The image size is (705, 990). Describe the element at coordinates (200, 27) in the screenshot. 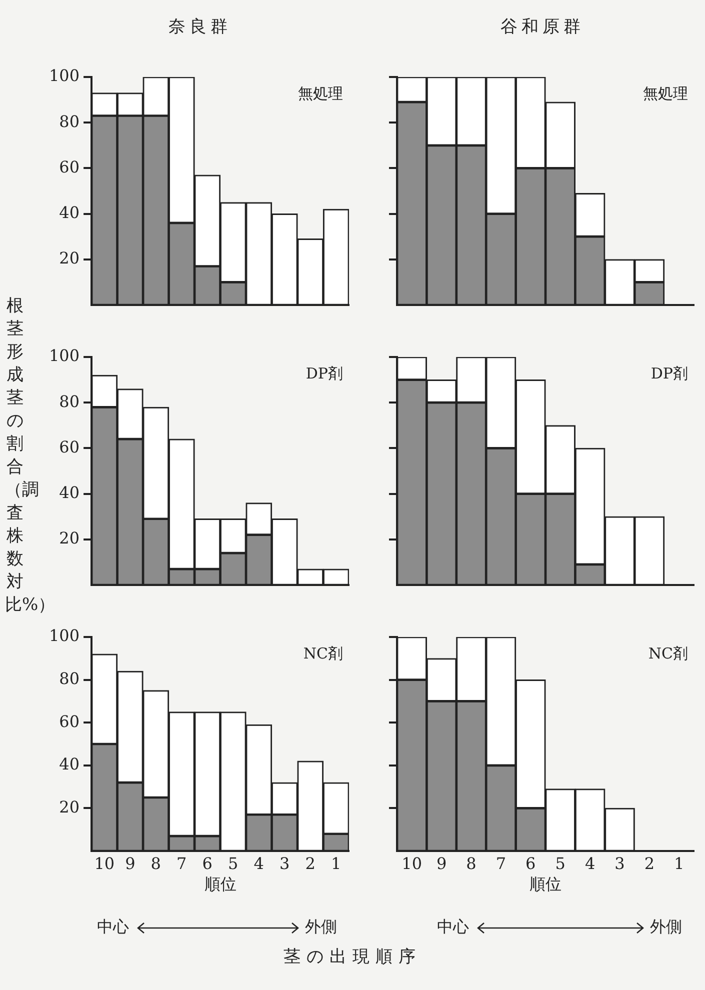

I see `chart-title: 奈良群` at that location.